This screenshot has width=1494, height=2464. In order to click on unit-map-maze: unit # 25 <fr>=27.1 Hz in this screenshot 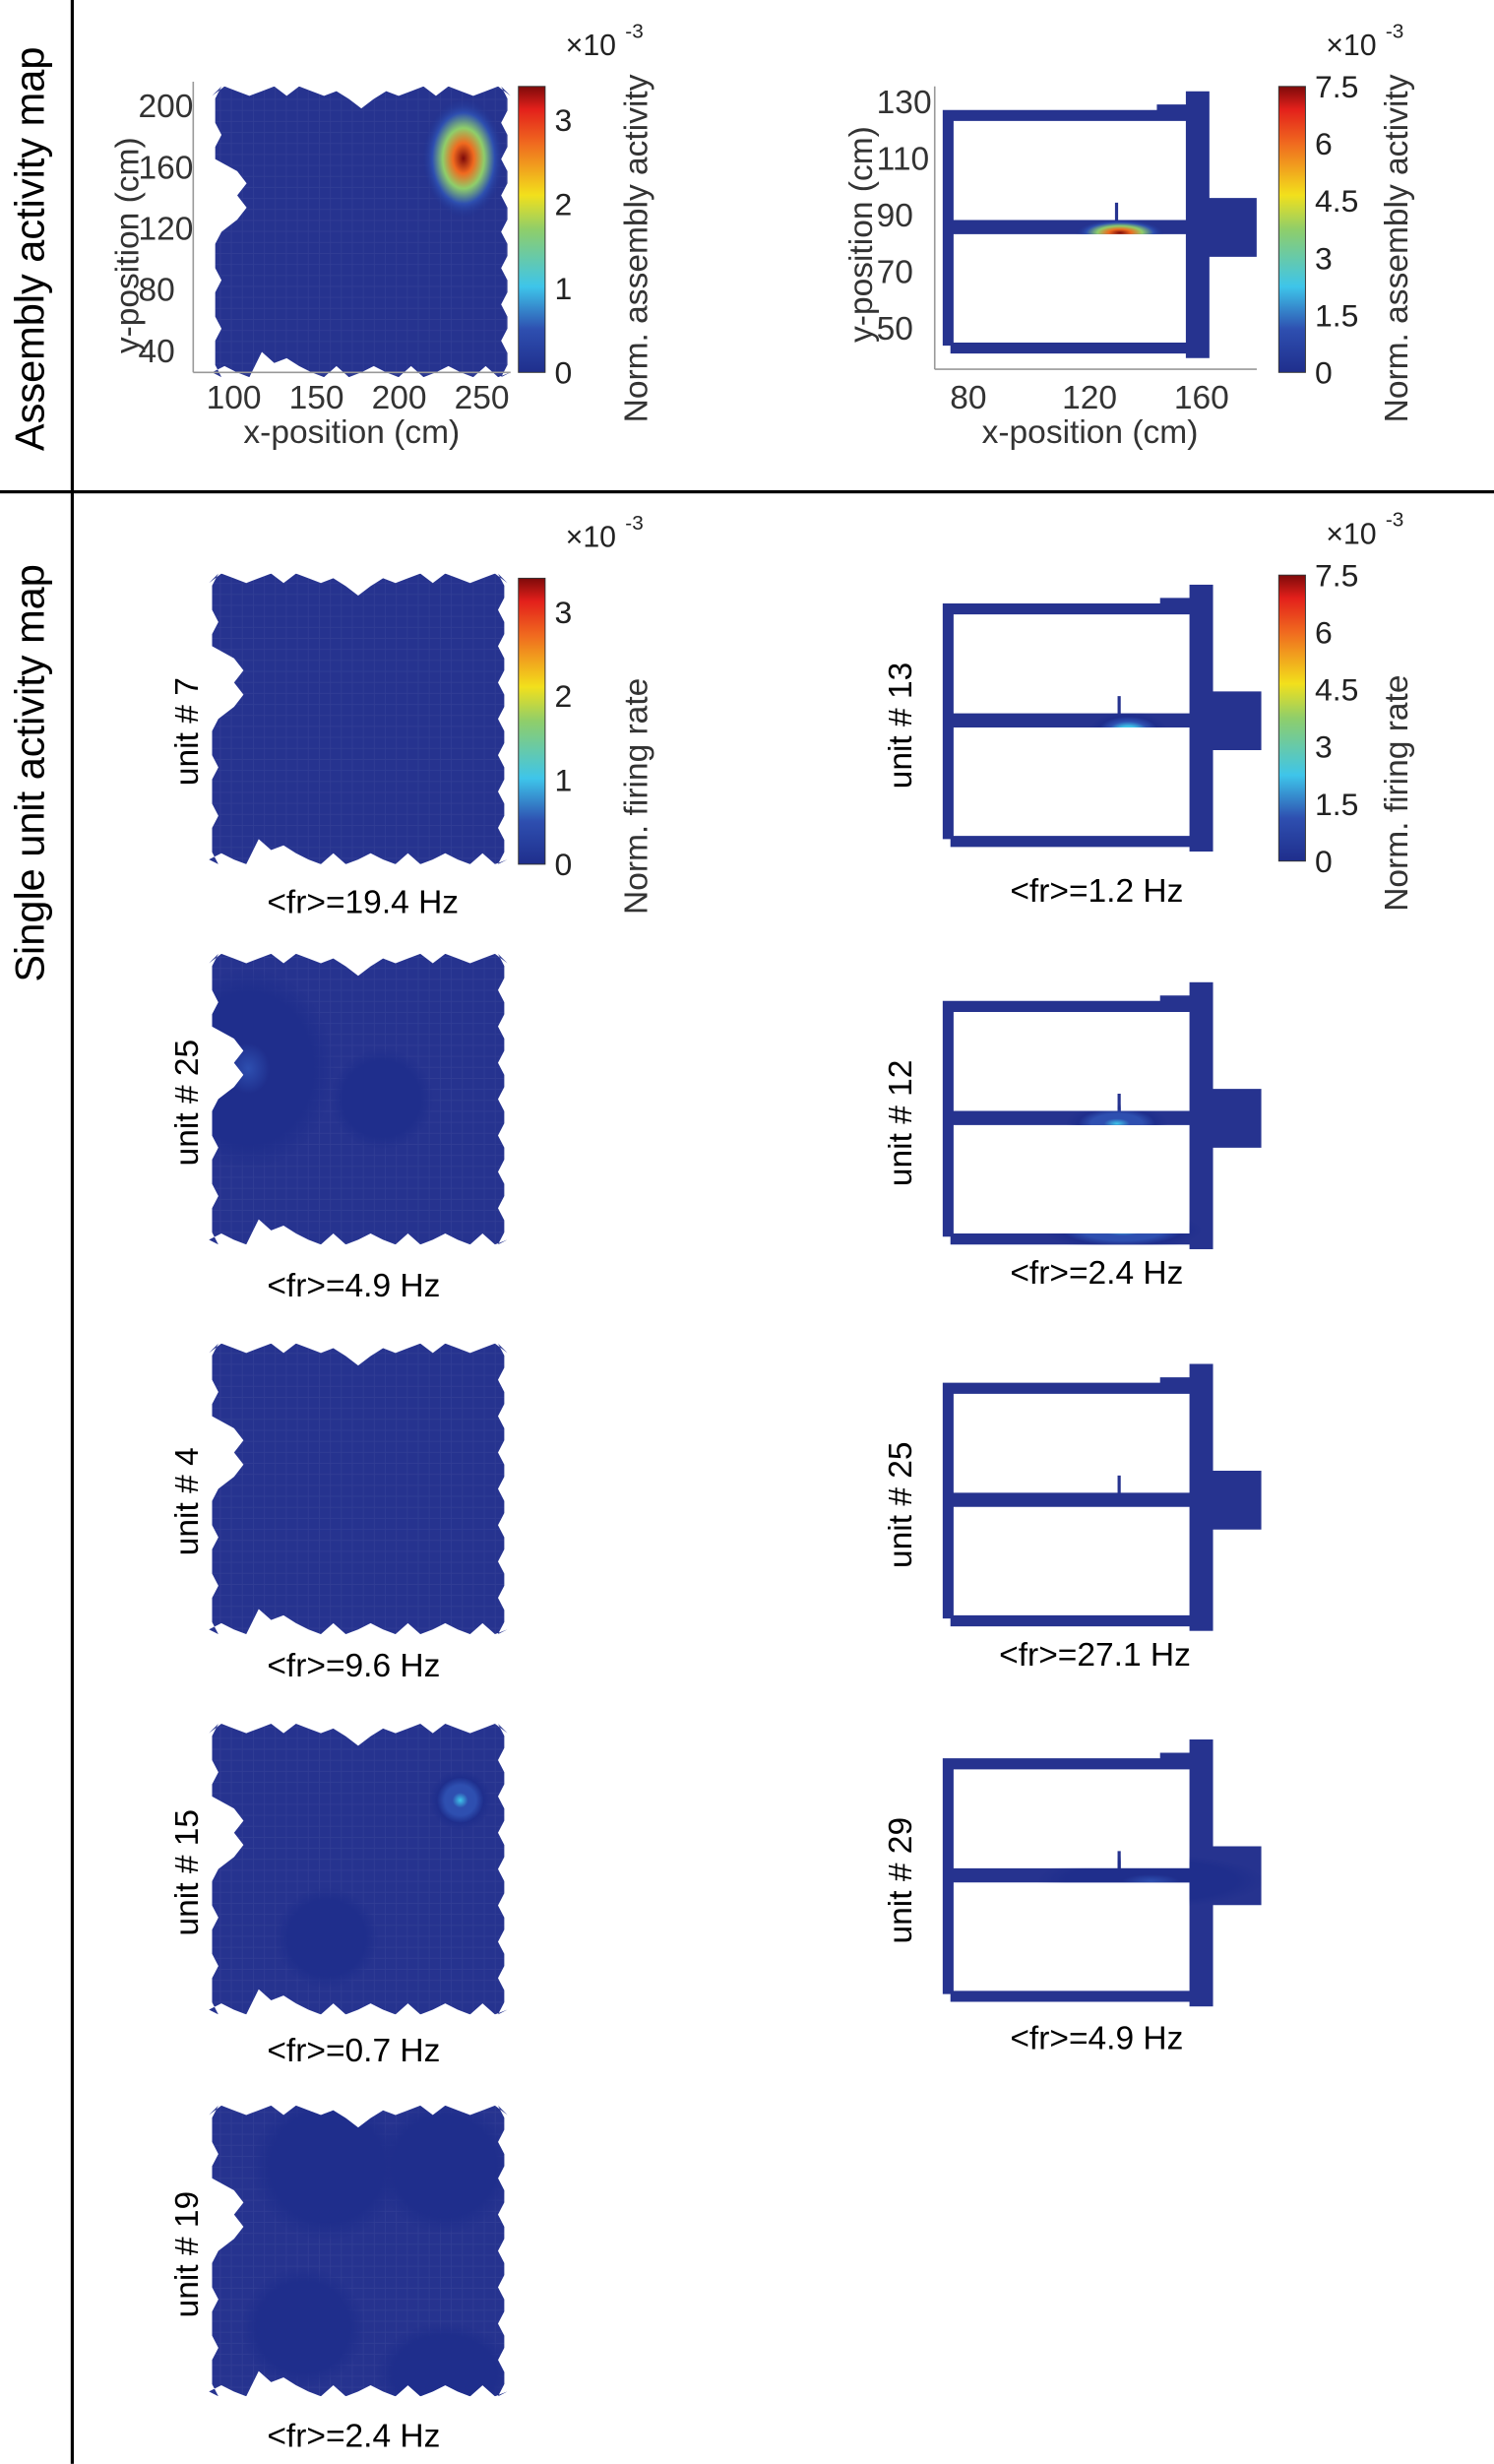, I will do `click(1072, 1518)`.